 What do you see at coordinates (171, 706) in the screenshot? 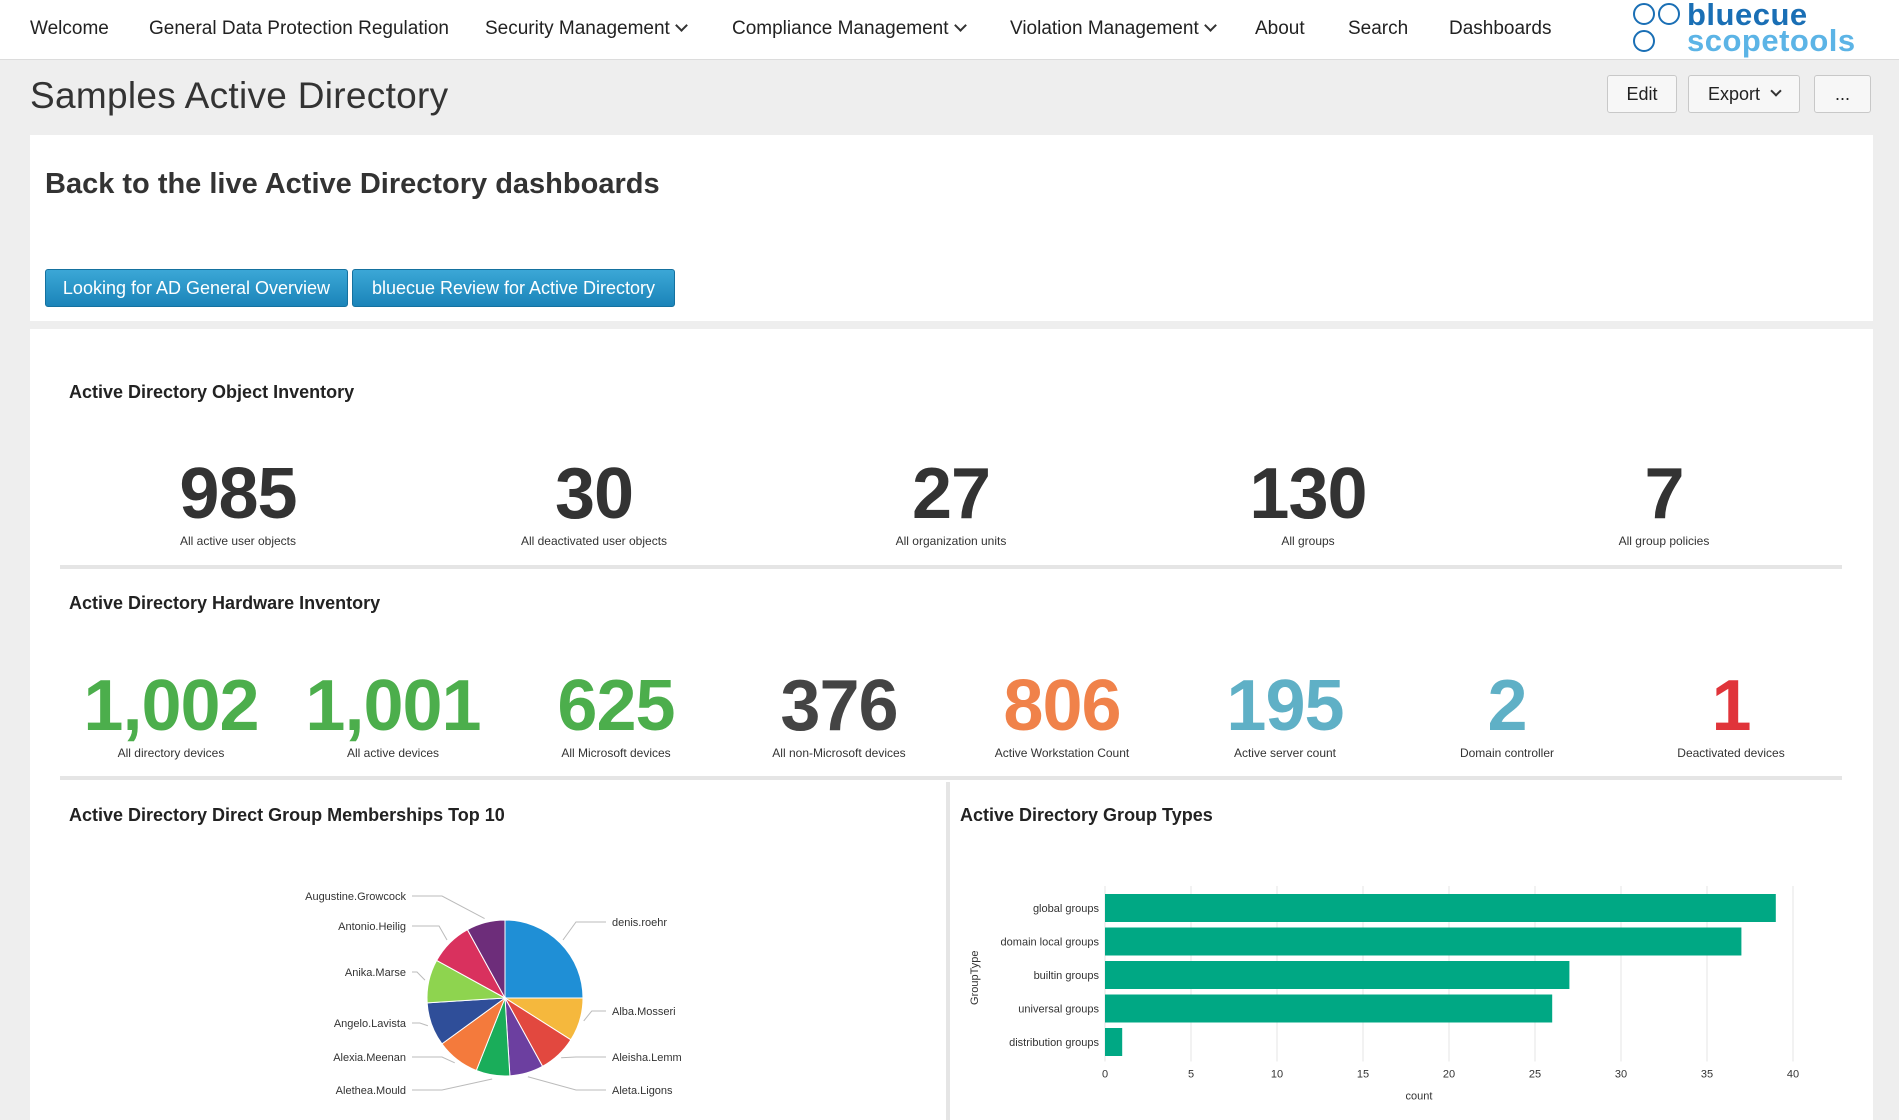
I see `kpi-value: 1,002` at bounding box center [171, 706].